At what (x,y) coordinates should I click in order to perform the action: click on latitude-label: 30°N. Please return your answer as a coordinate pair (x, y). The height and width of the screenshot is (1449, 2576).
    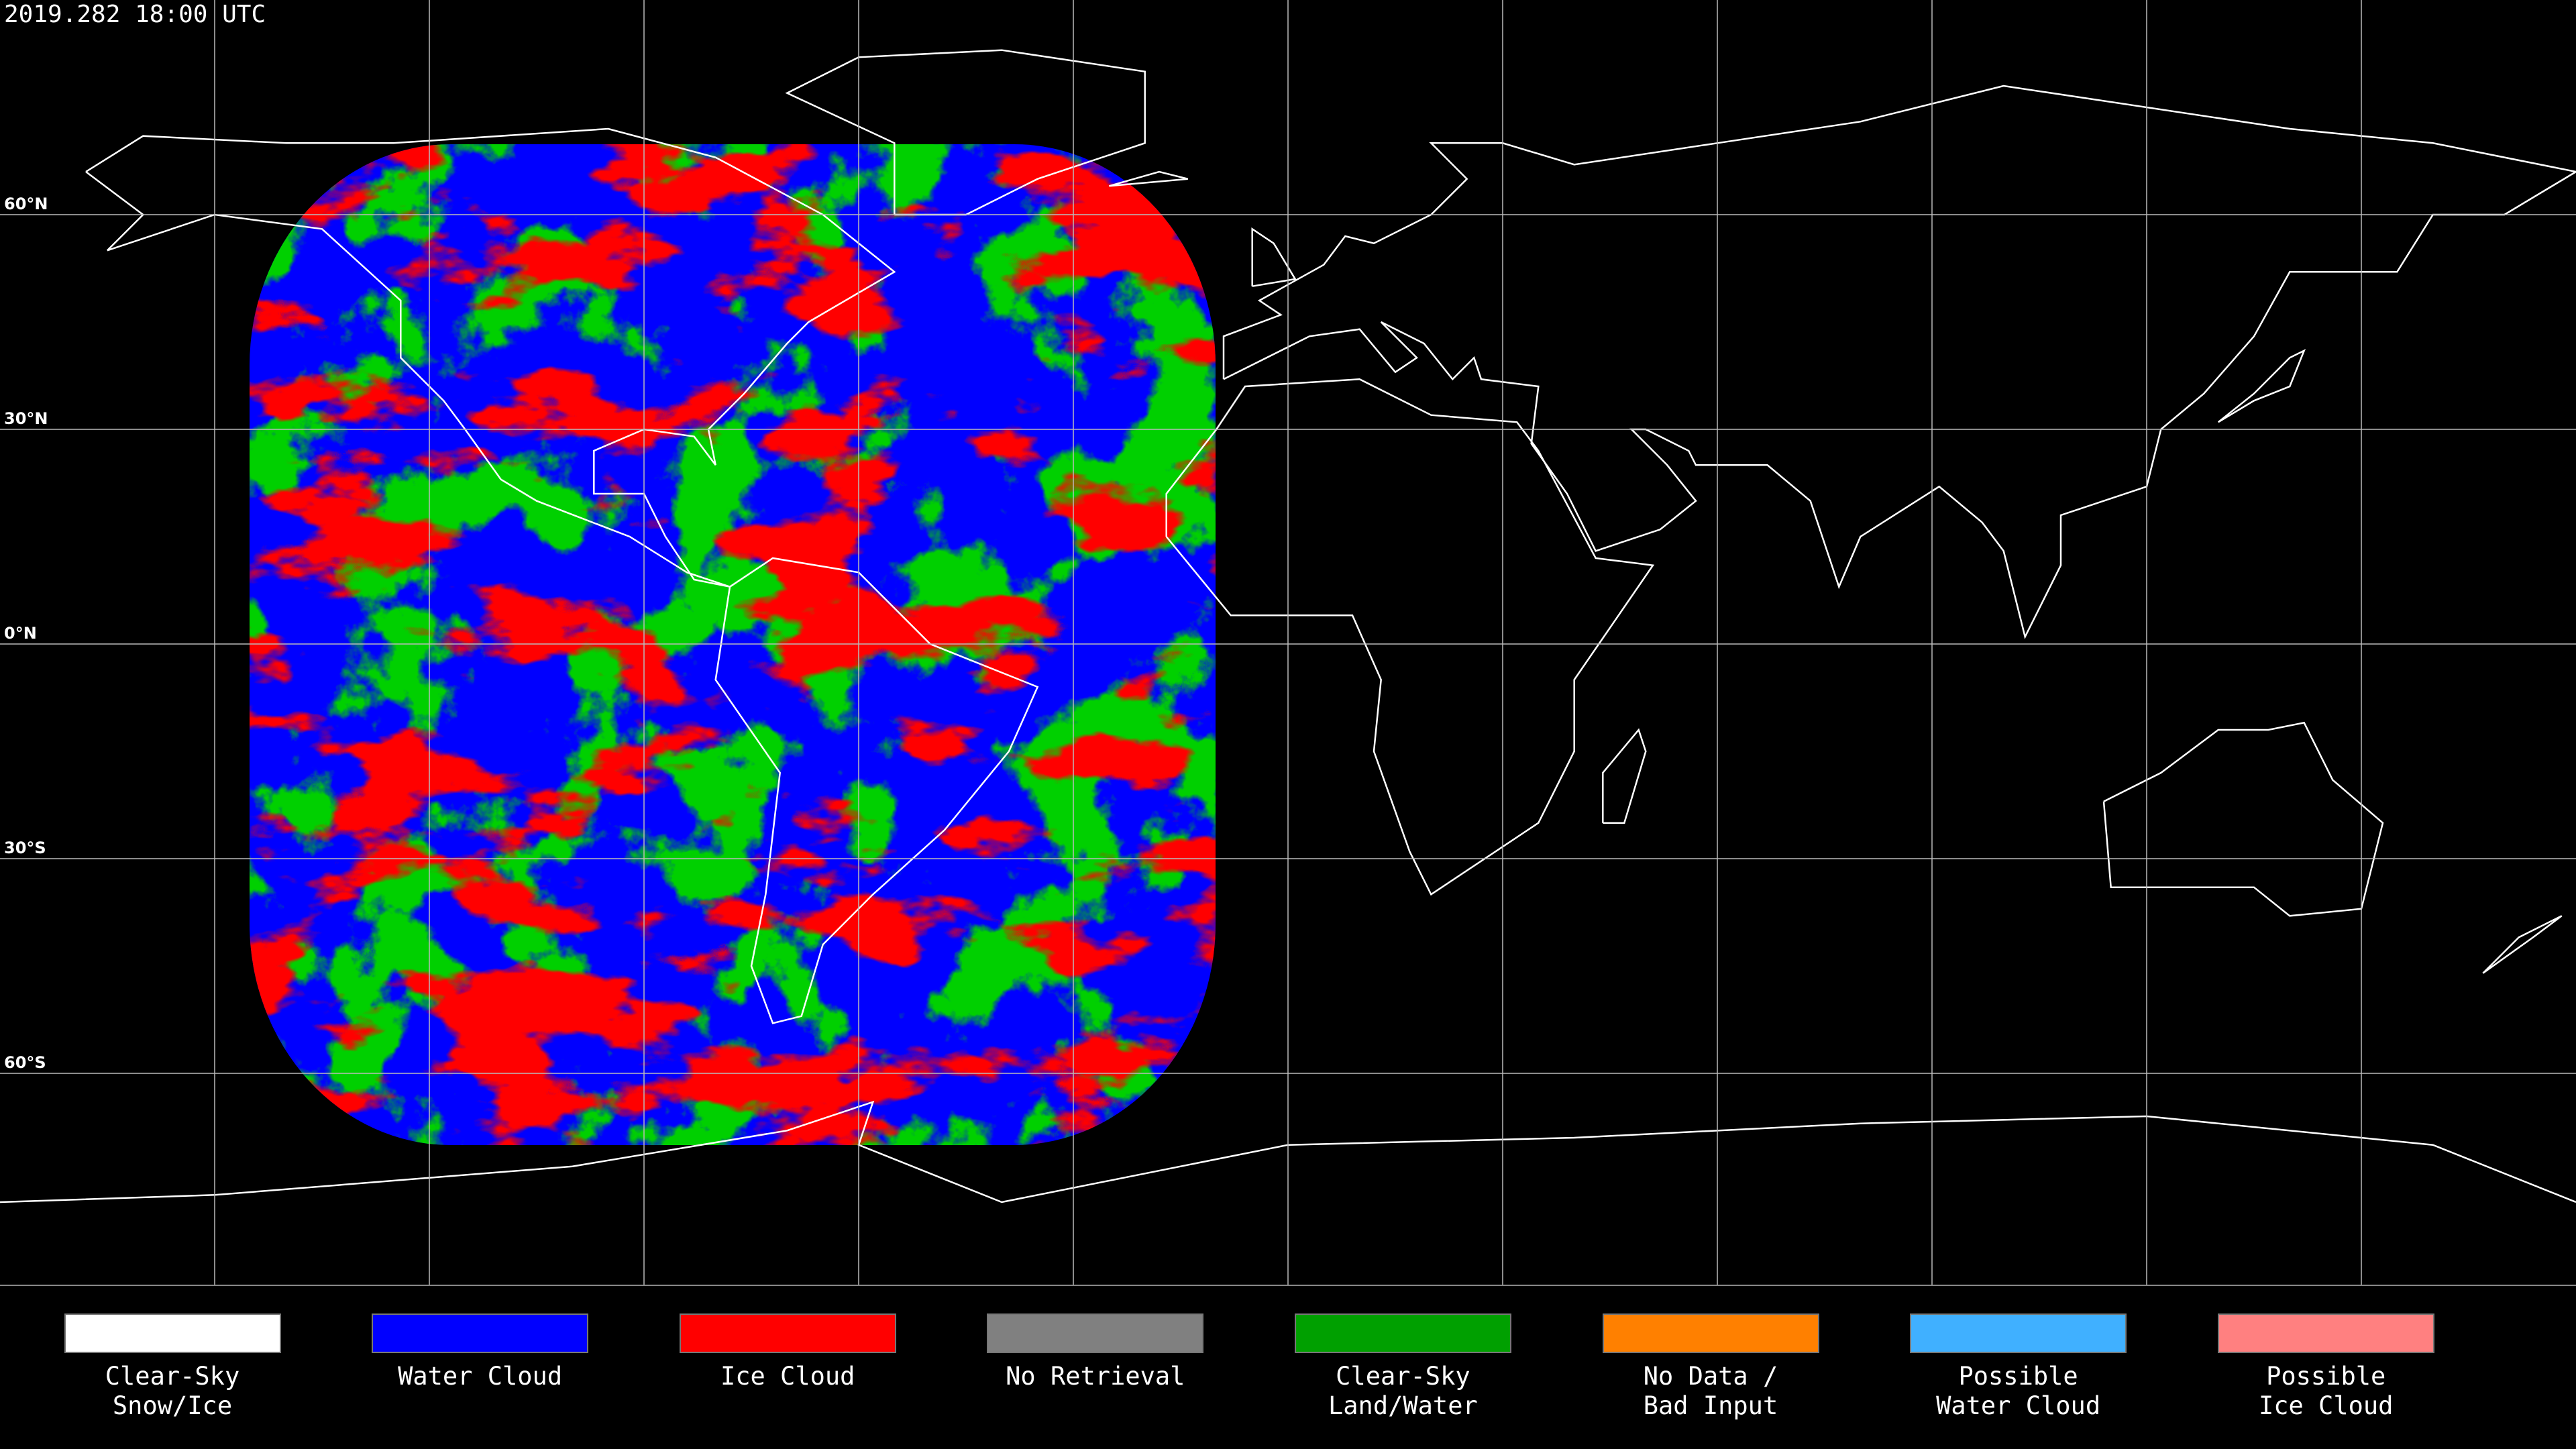
    Looking at the image, I should click on (26, 418).